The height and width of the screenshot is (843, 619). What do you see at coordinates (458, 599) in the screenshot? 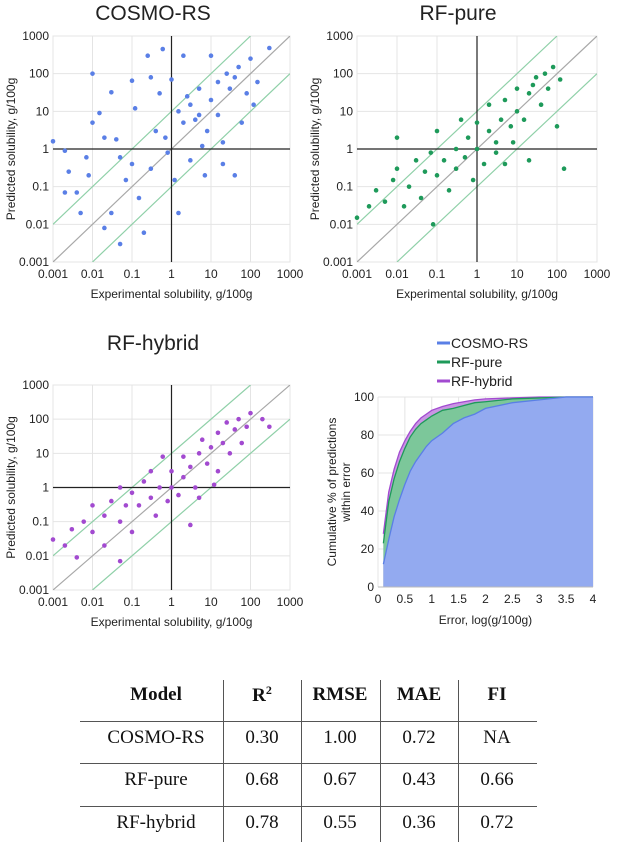
I see `x-tick-label: 1.5` at bounding box center [458, 599].